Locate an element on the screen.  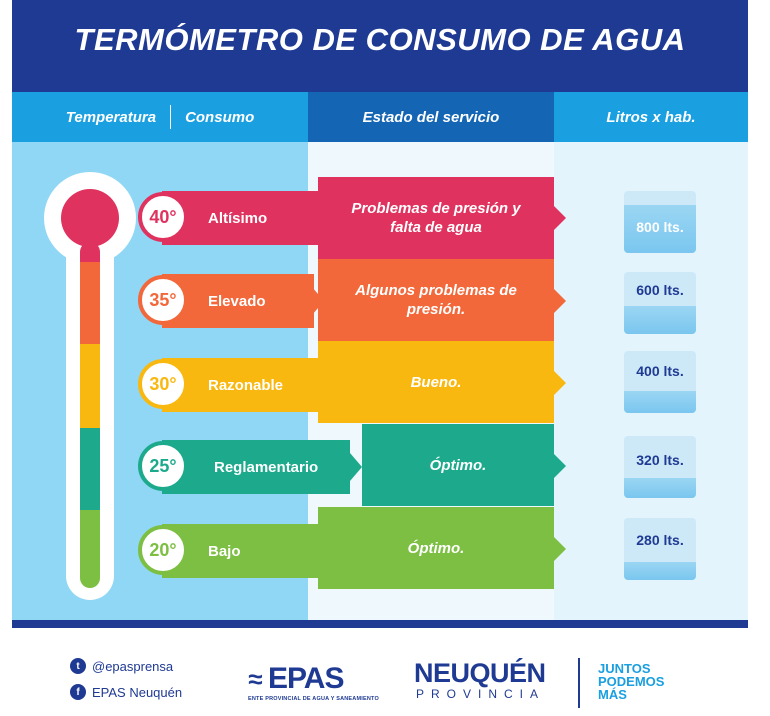
estado-text: Bueno. is located at coordinates (436, 382).